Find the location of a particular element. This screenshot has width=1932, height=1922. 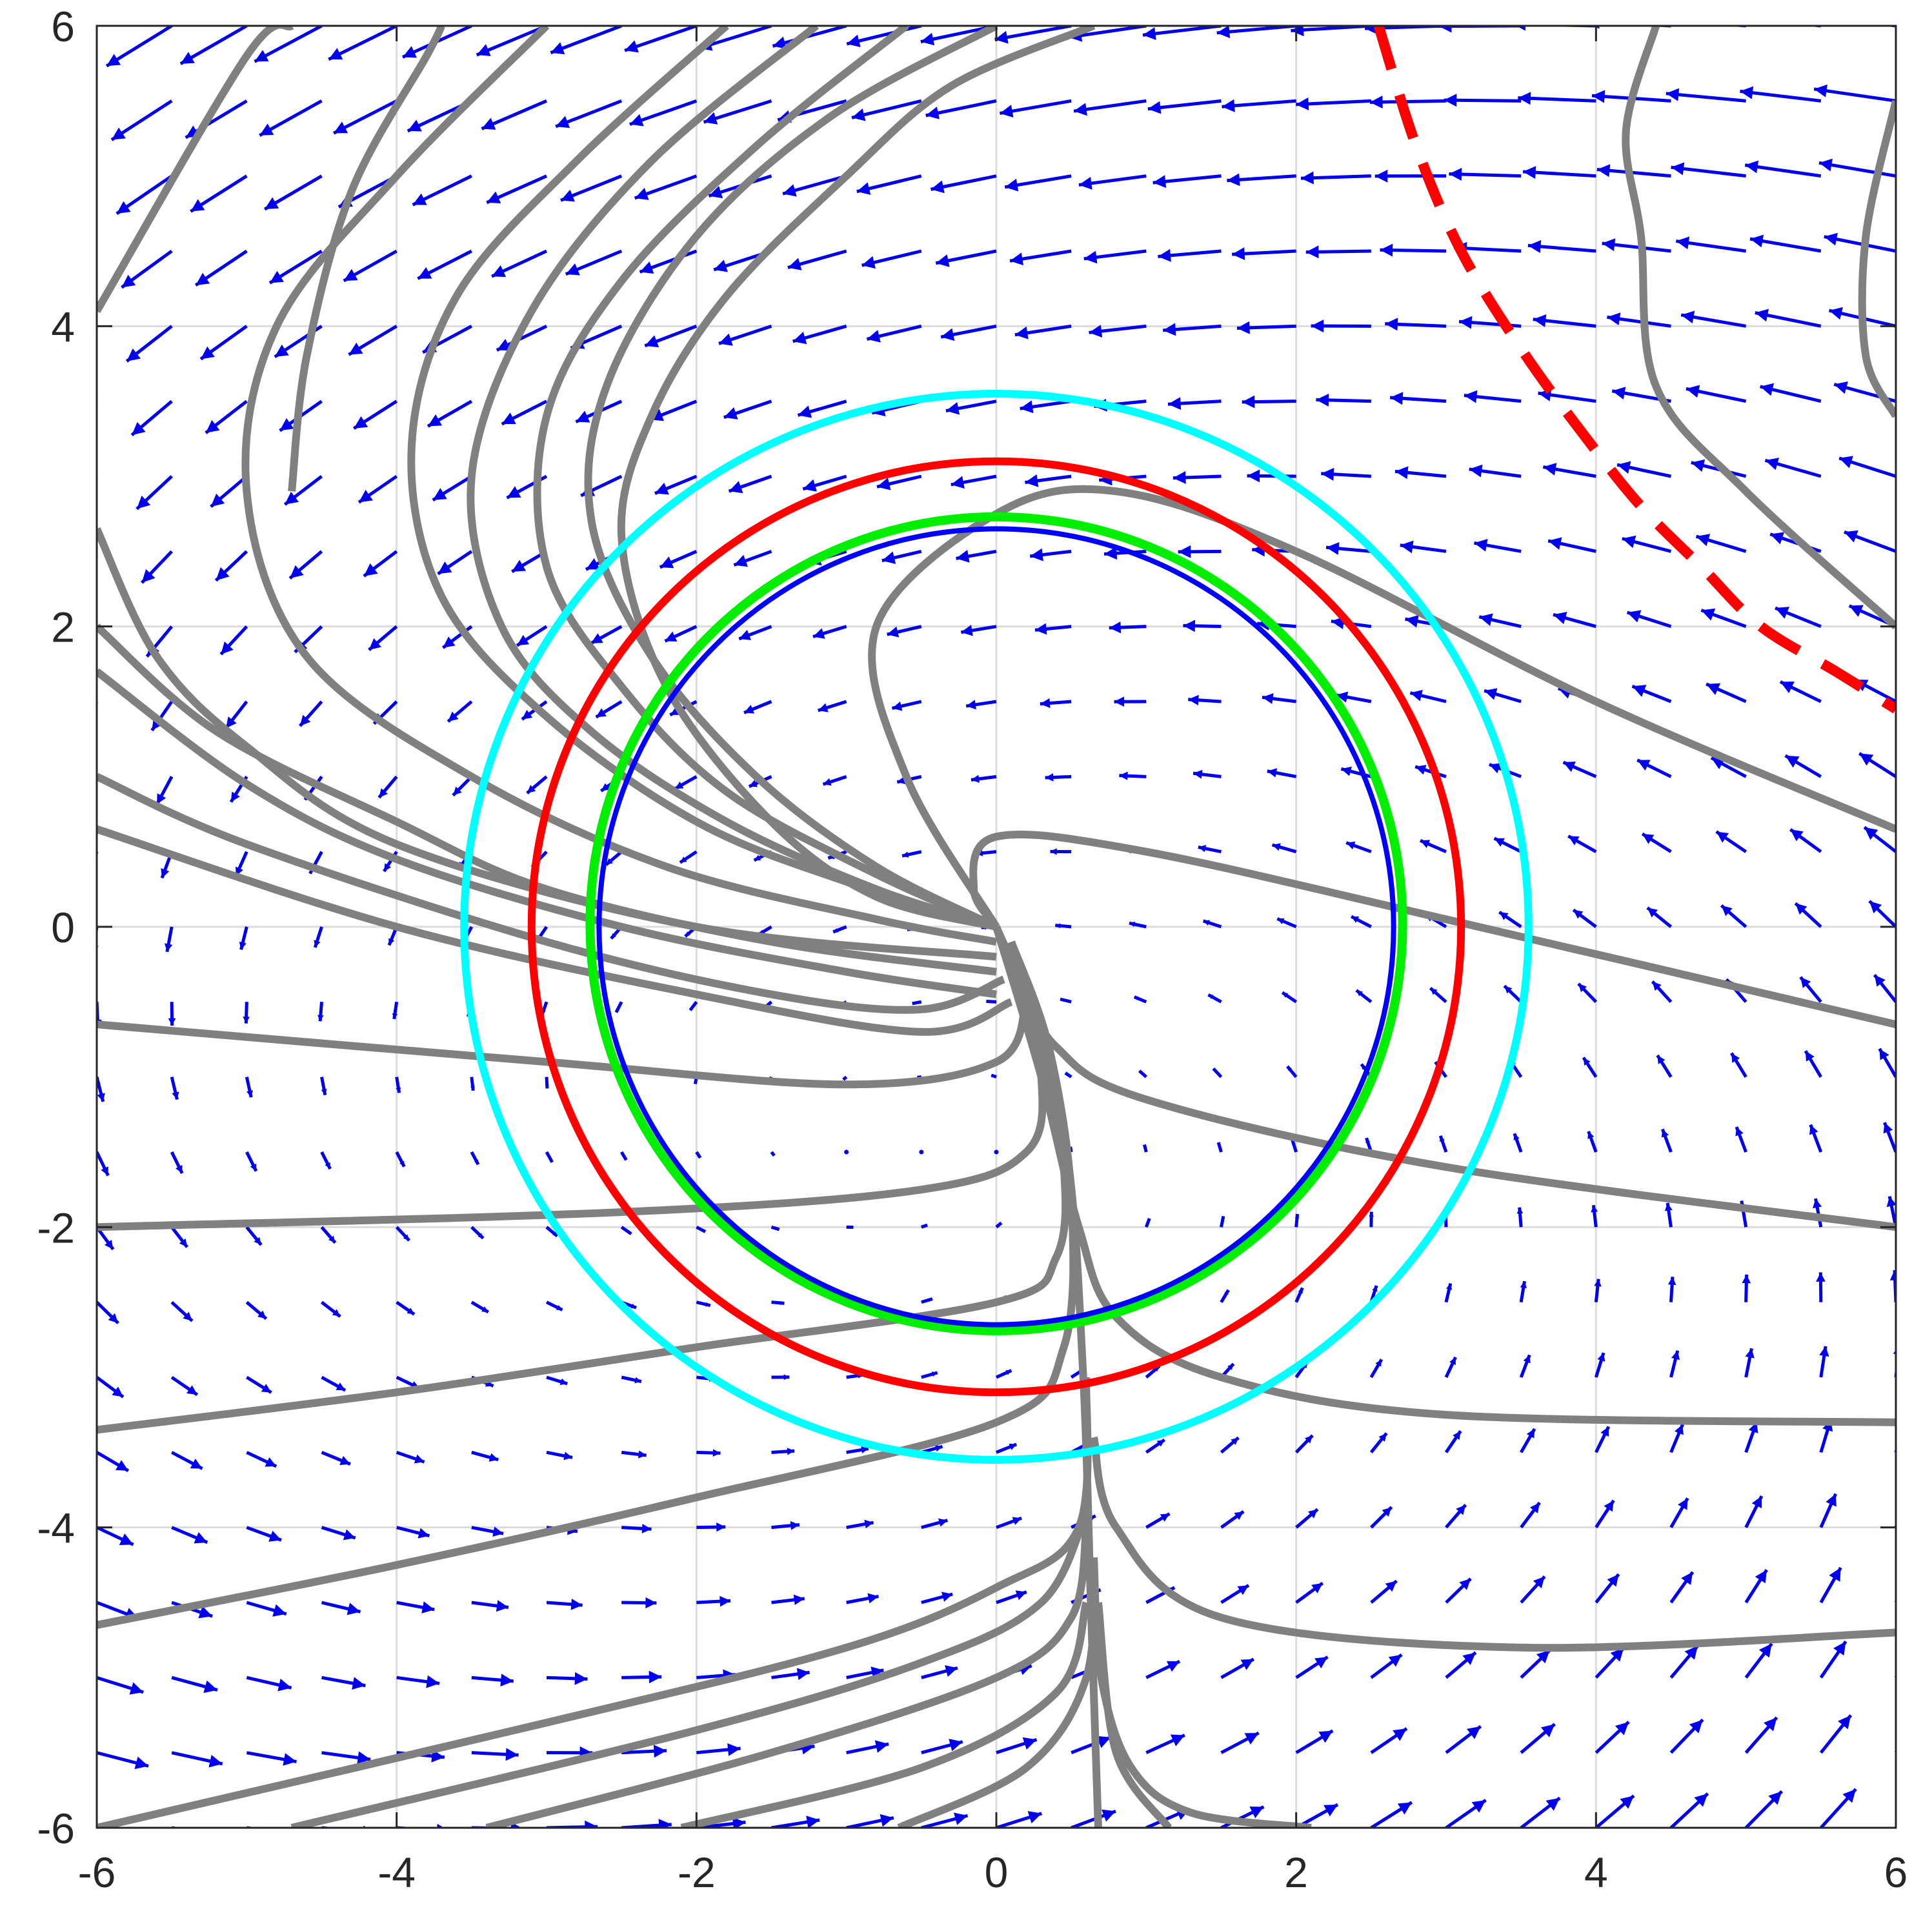

y-tick-label: -4 is located at coordinates (56, 1528).